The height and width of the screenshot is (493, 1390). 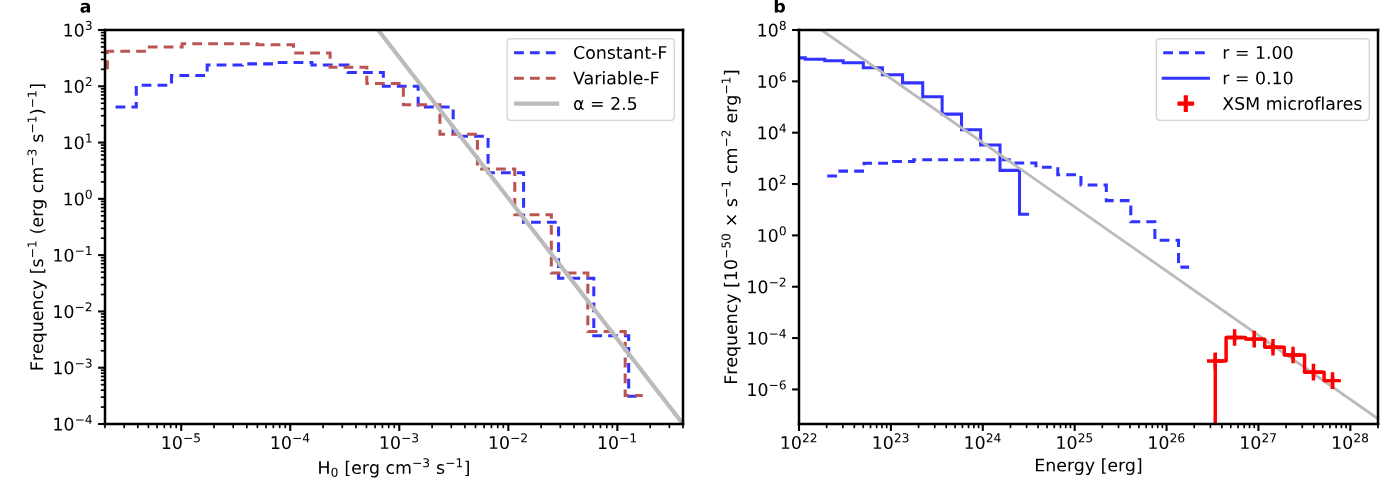 I want to click on x-tick-label: 10$^{27}$, so click(x=1258, y=441).